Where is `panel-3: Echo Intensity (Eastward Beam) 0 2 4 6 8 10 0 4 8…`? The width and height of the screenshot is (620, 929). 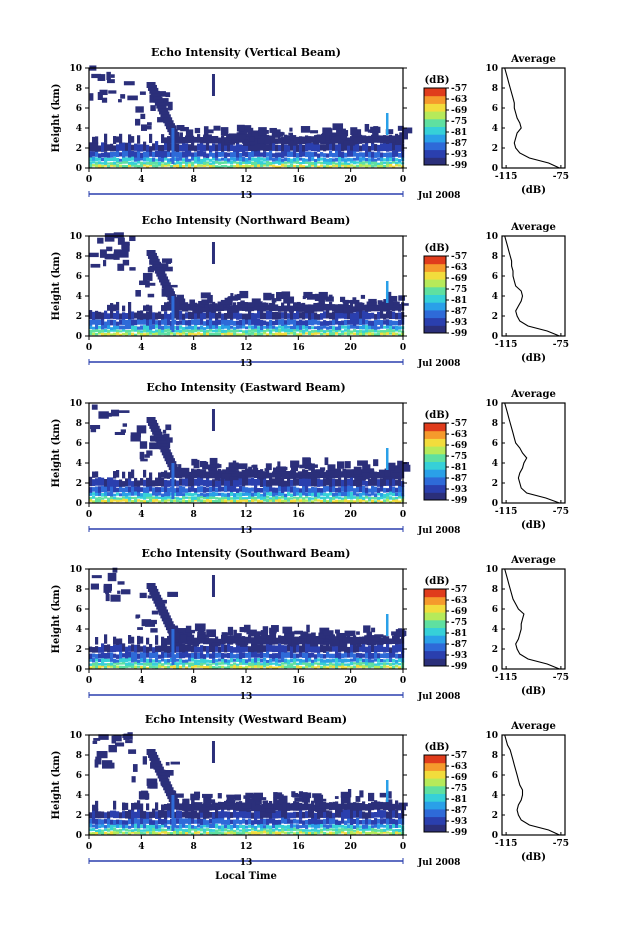 panel-3: Echo Intensity (Eastward Beam) 0 2 4 6 8 10 0 4 8… is located at coordinates (310, 458).